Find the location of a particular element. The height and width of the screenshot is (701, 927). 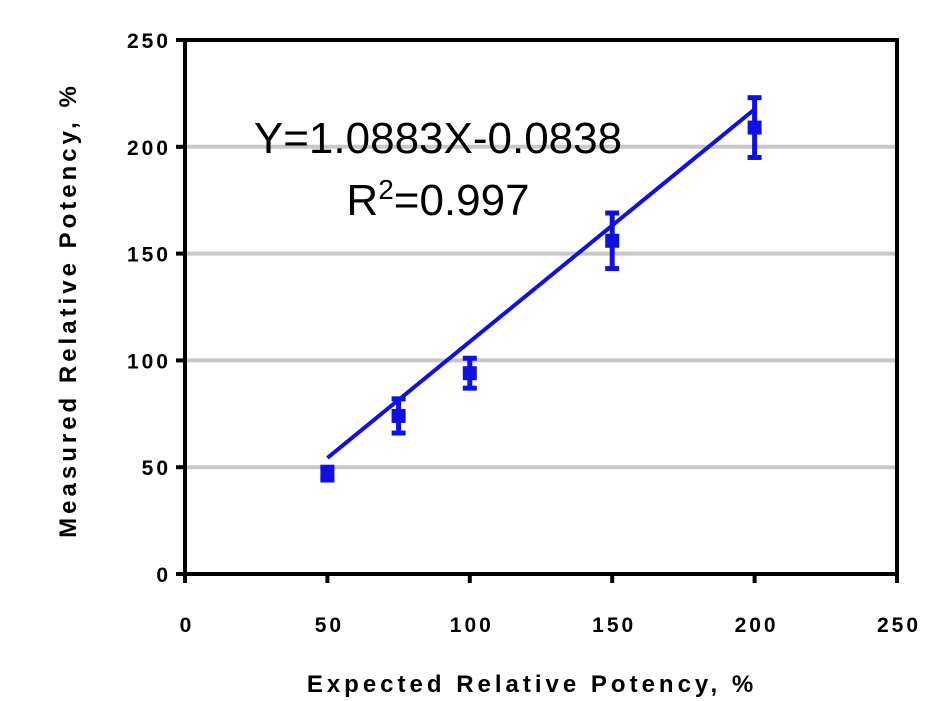

y-axis-ticks: 0 50 100 150 200 250 is located at coordinates (156, 308).